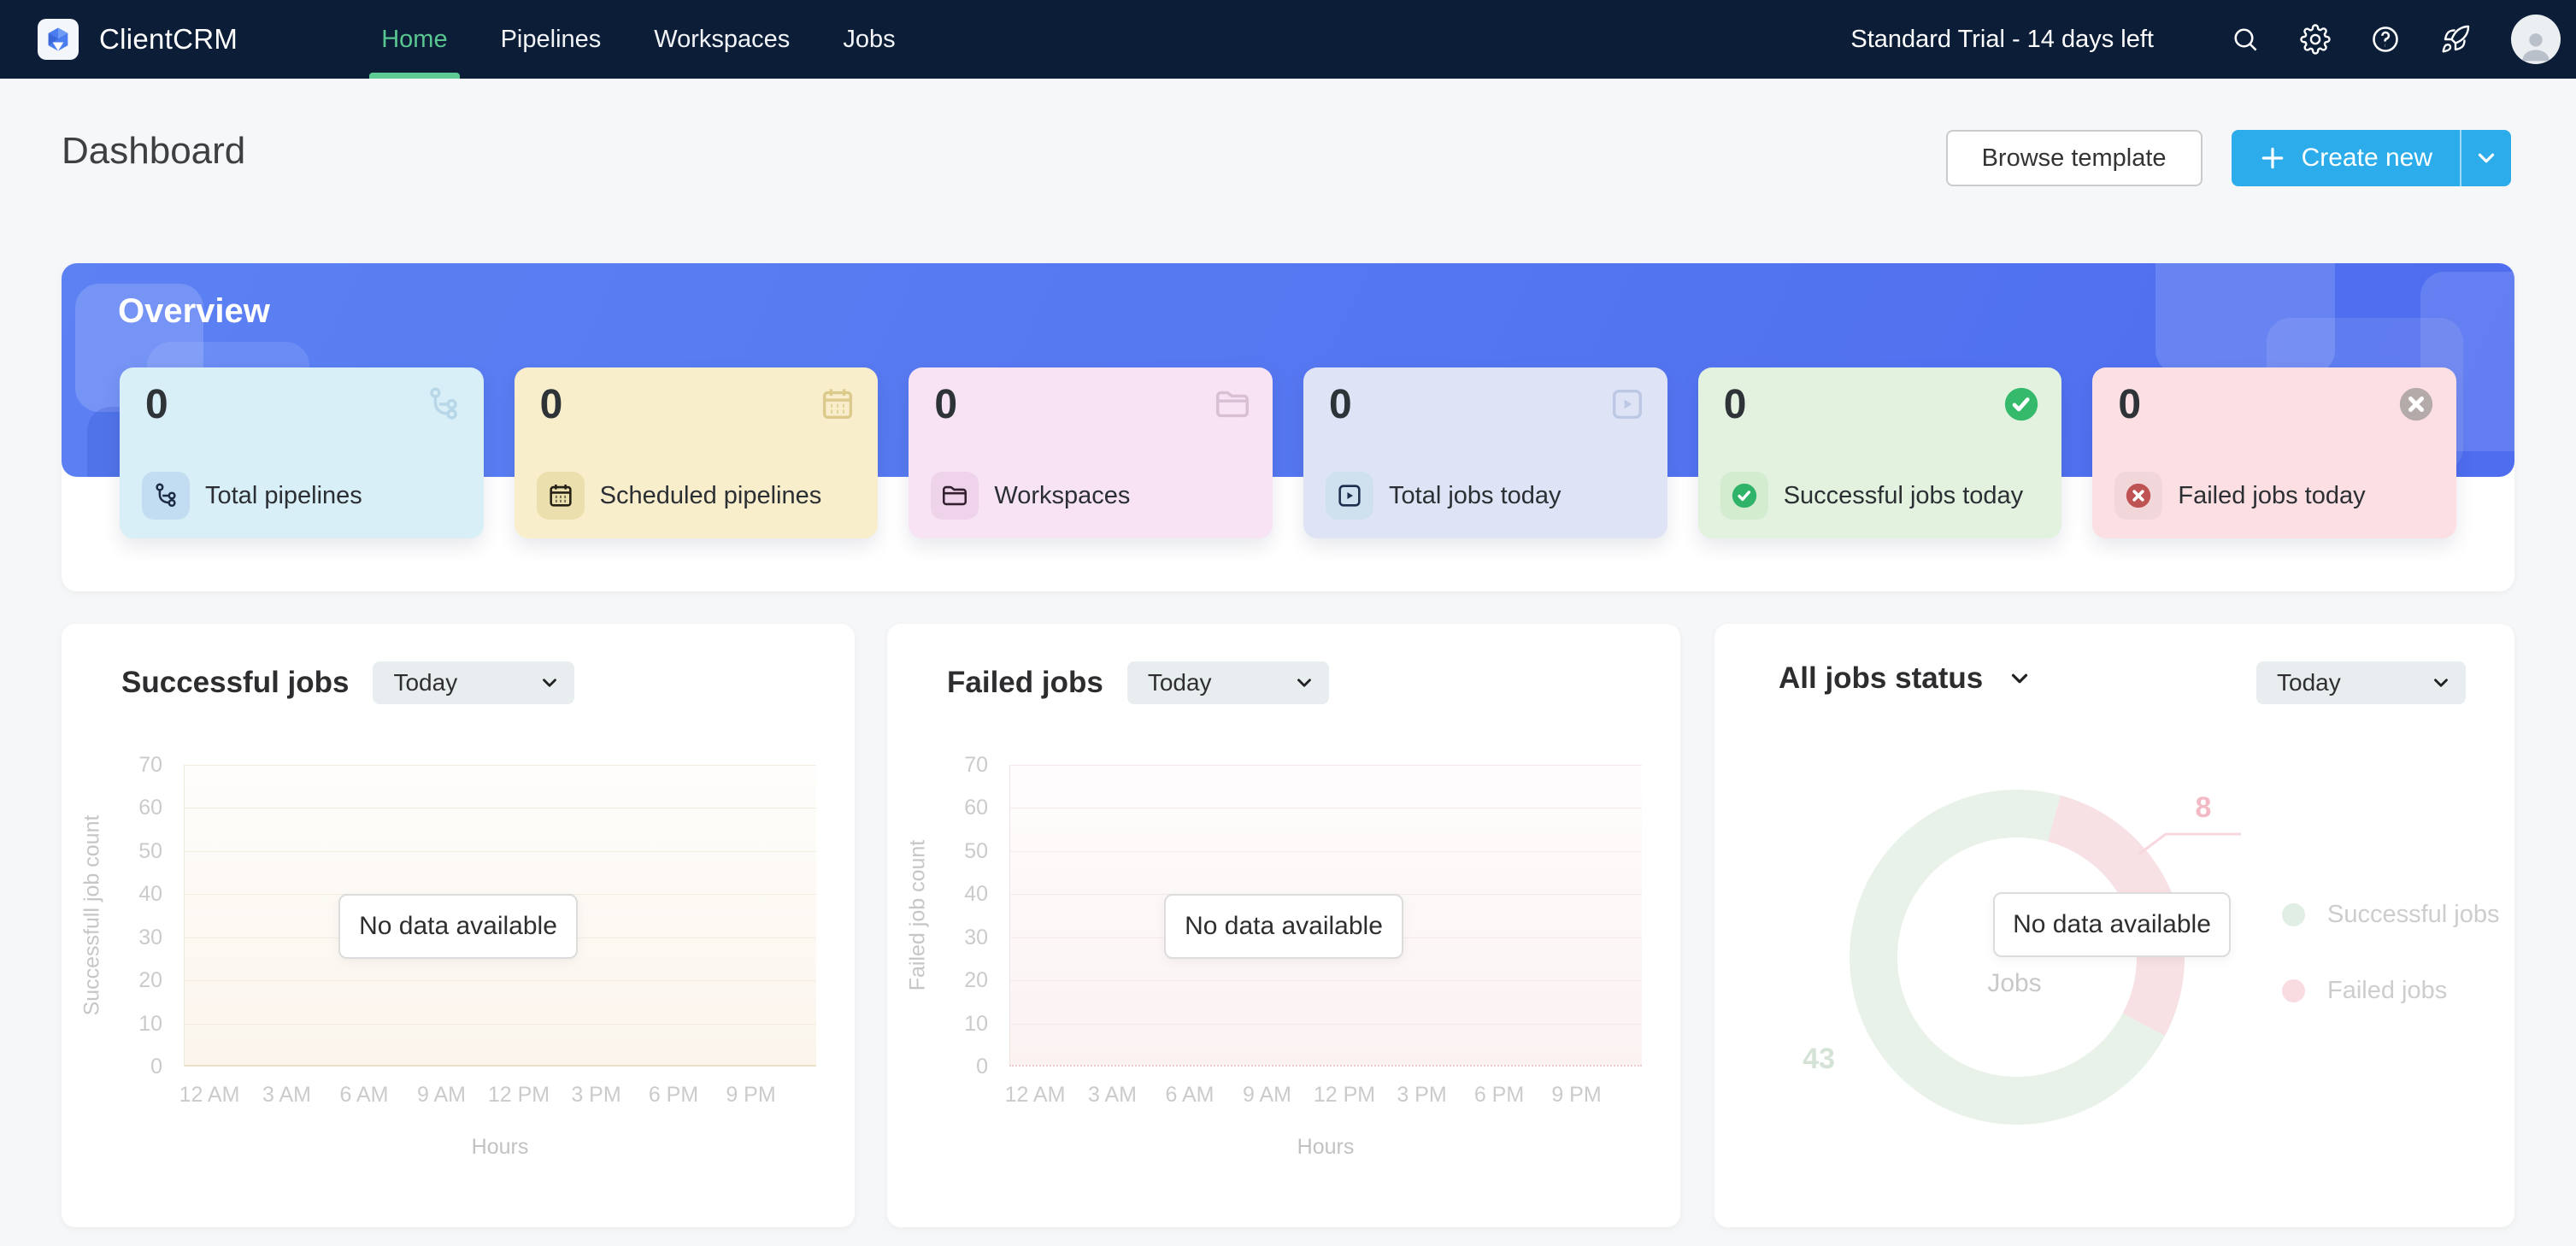  Describe the element at coordinates (2245, 39) in the screenshot. I see `search-icon` at that location.